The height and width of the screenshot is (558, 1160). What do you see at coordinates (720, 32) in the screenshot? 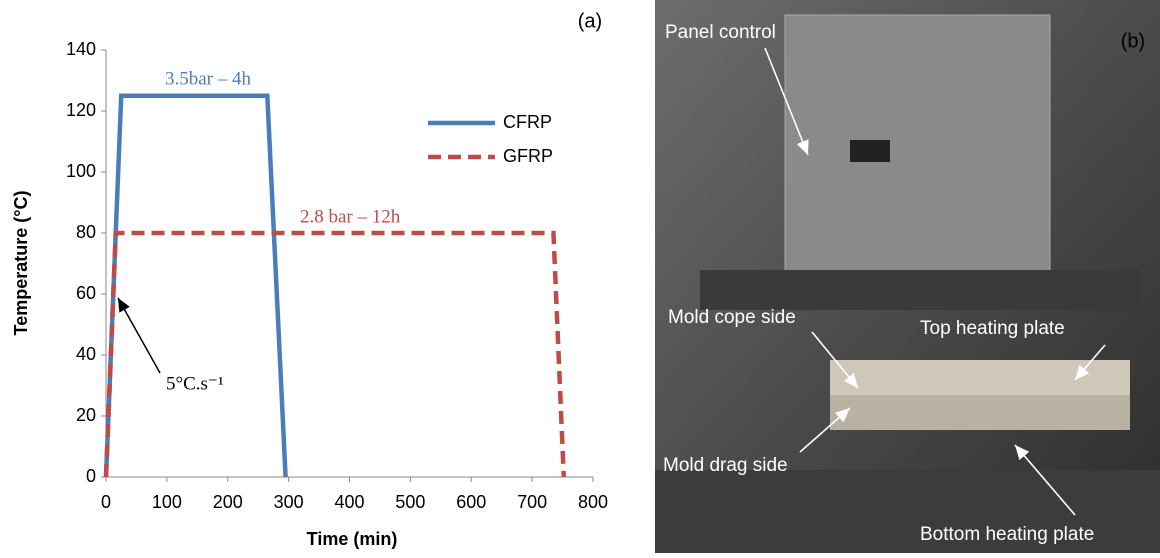
I see `photo-label: Panel control` at bounding box center [720, 32].